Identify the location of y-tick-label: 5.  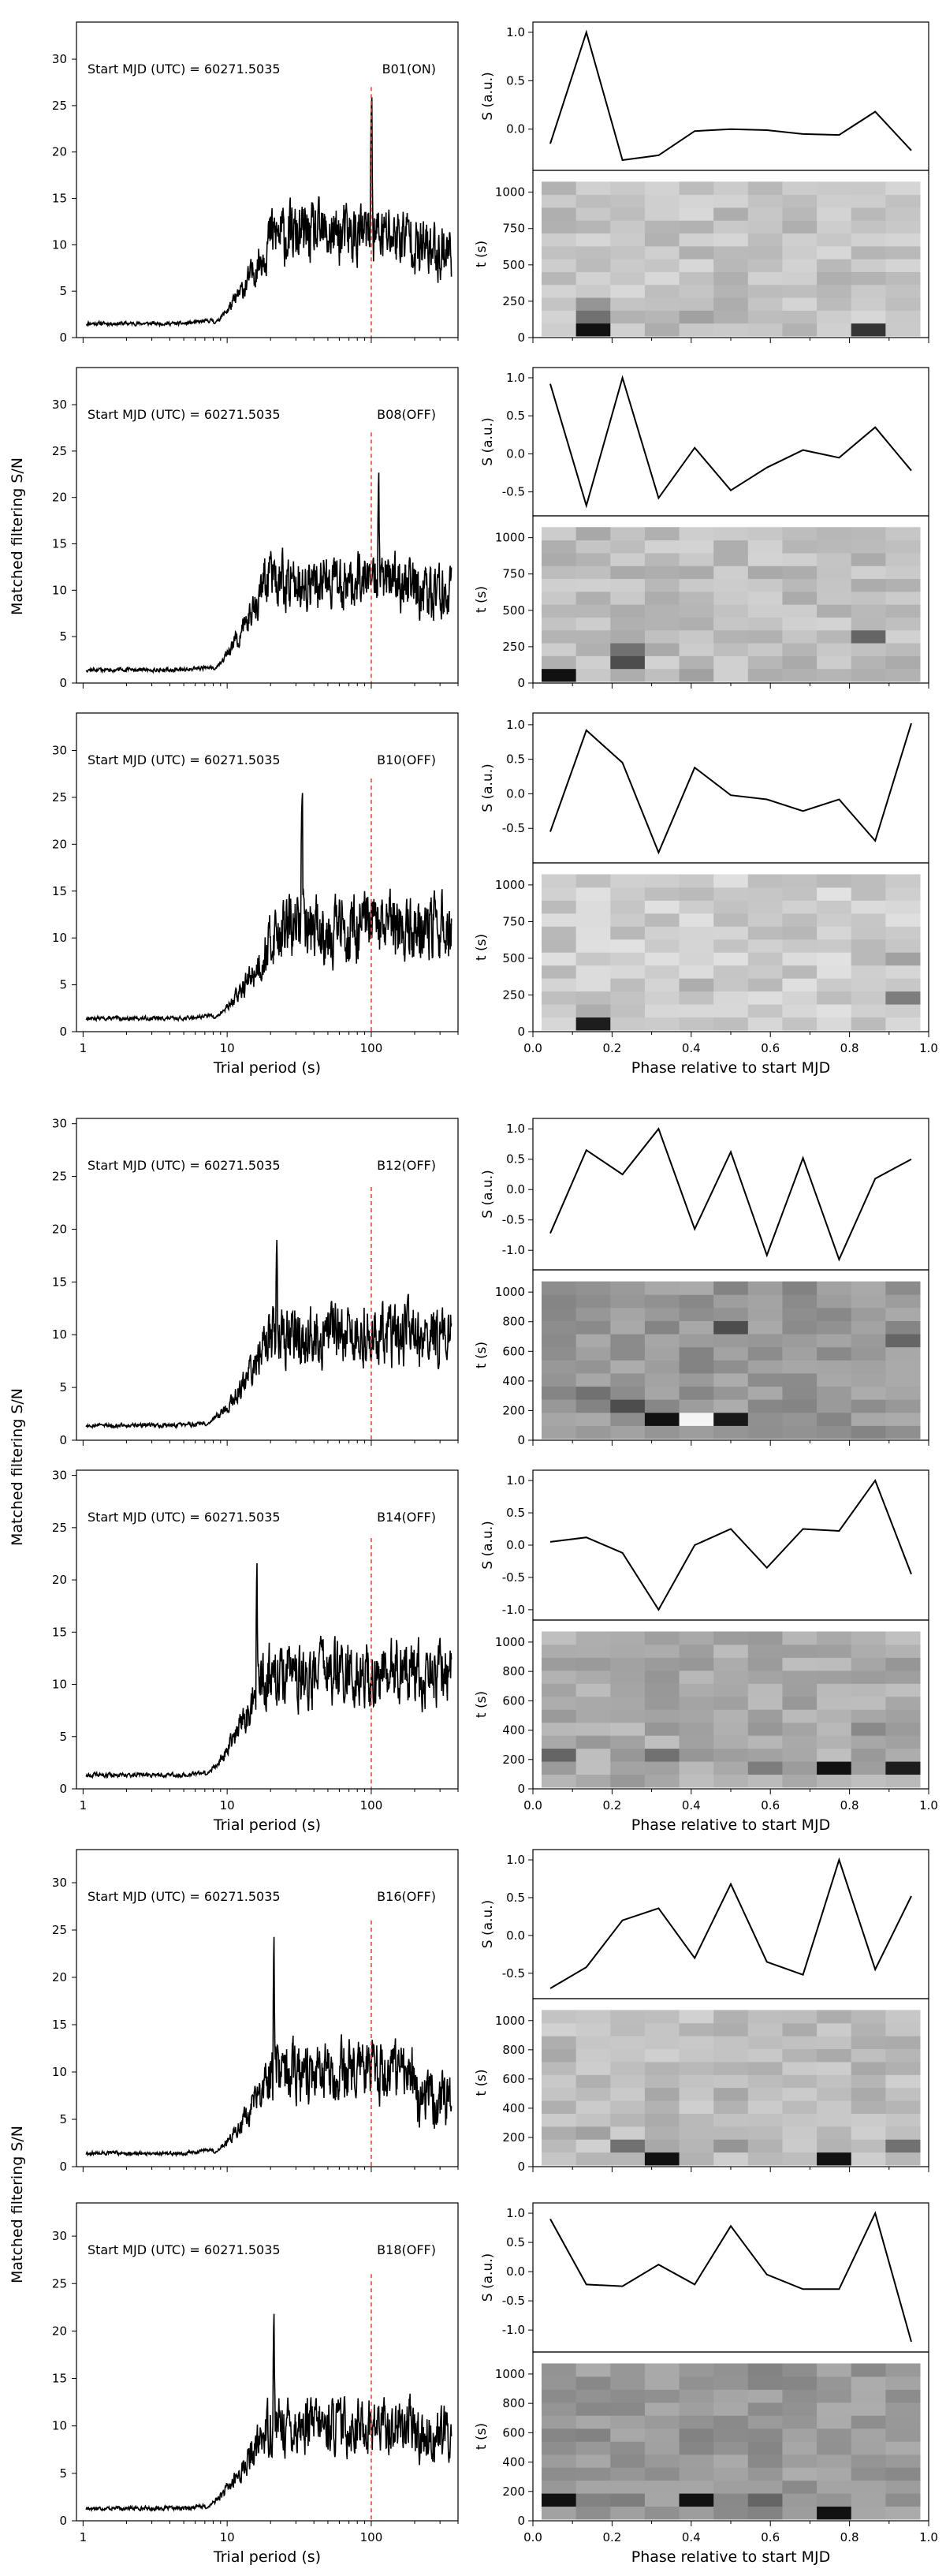
(63, 1387).